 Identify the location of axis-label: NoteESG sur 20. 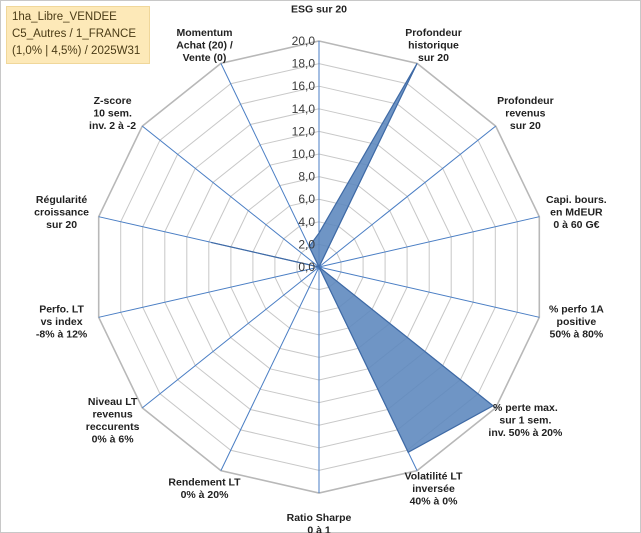
(319, 8).